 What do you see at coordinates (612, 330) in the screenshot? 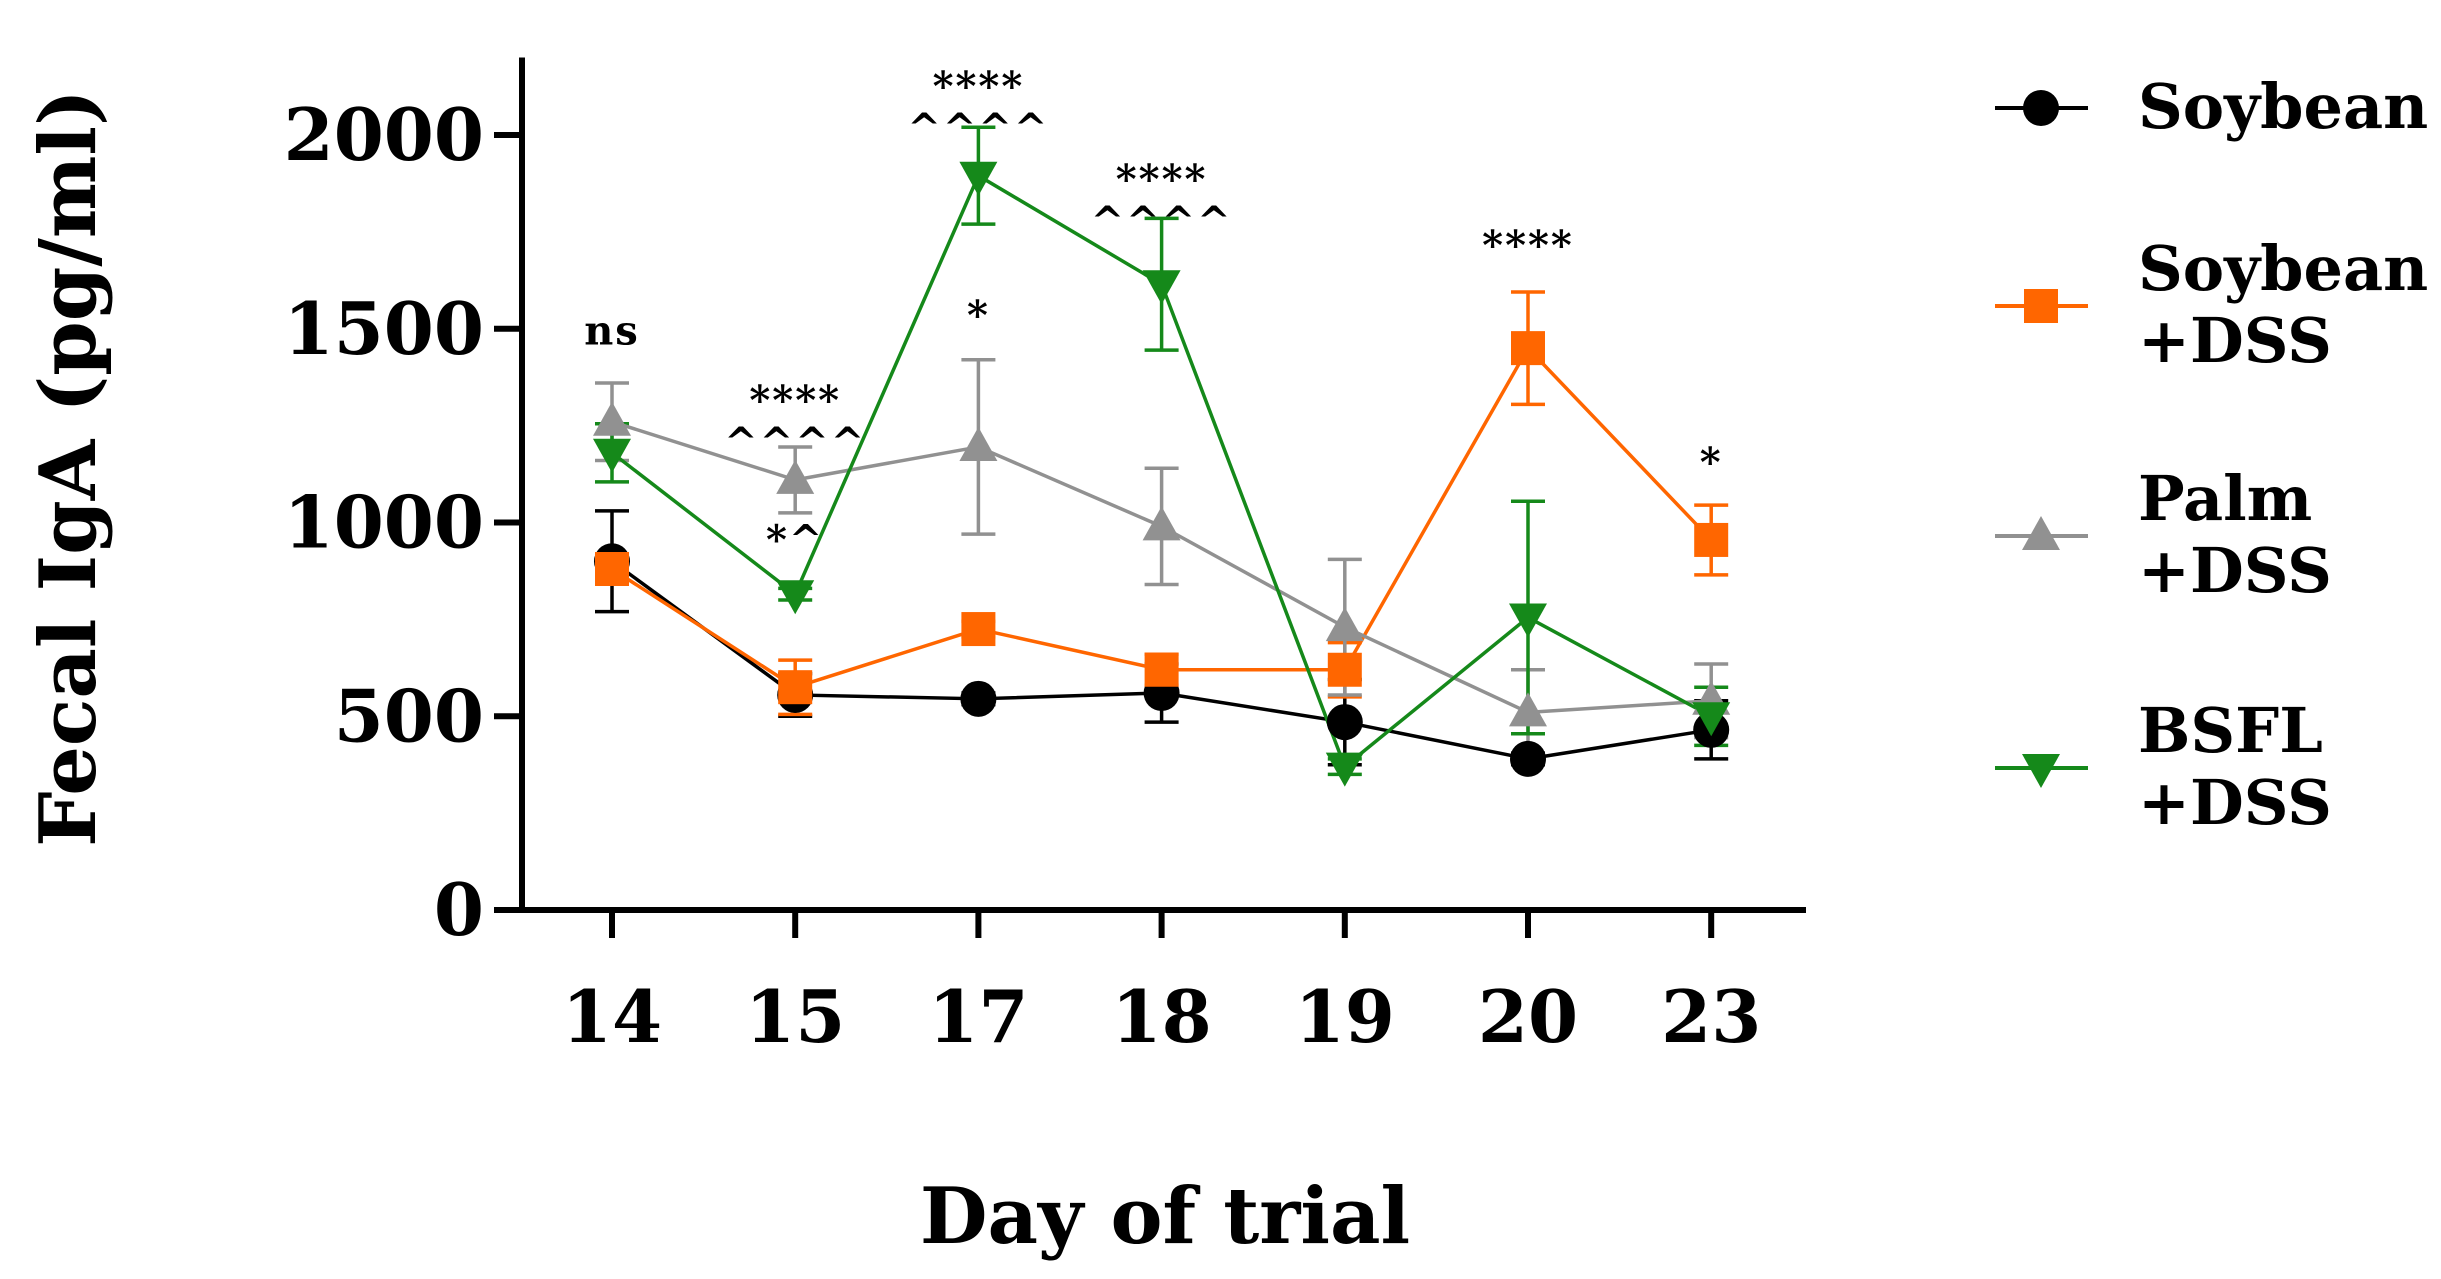
I see `significance-label: ns` at bounding box center [612, 330].